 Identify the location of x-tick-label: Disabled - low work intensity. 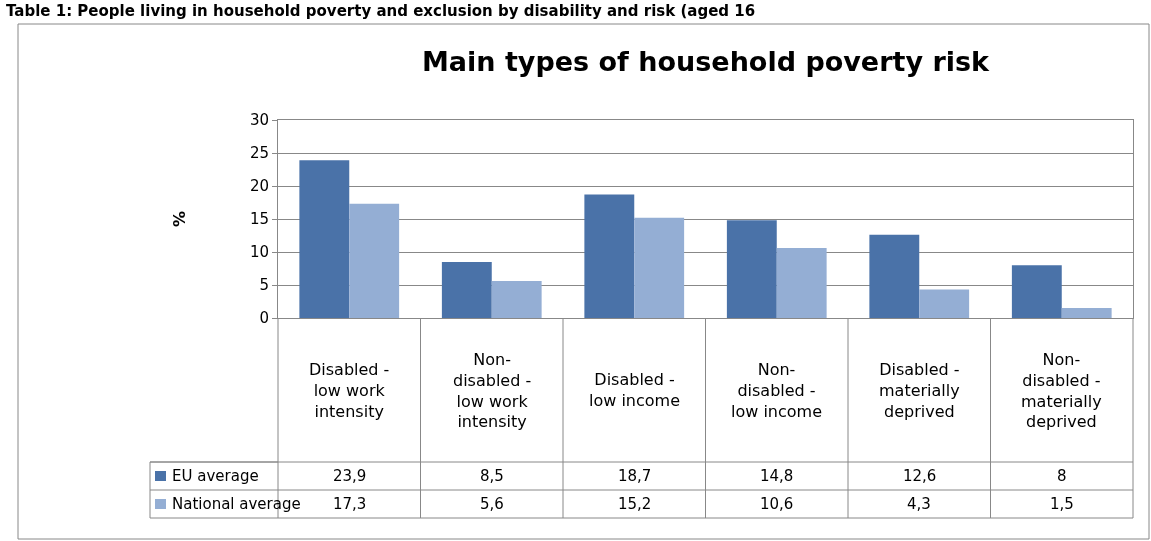
(349, 390).